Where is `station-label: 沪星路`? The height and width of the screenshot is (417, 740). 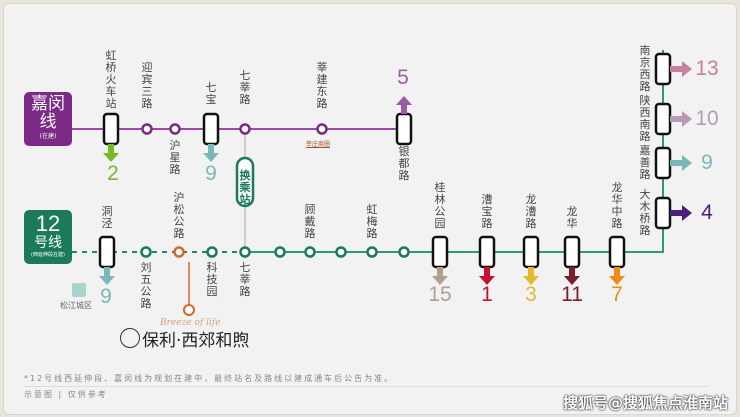
station-label: 沪星路 is located at coordinates (175, 157).